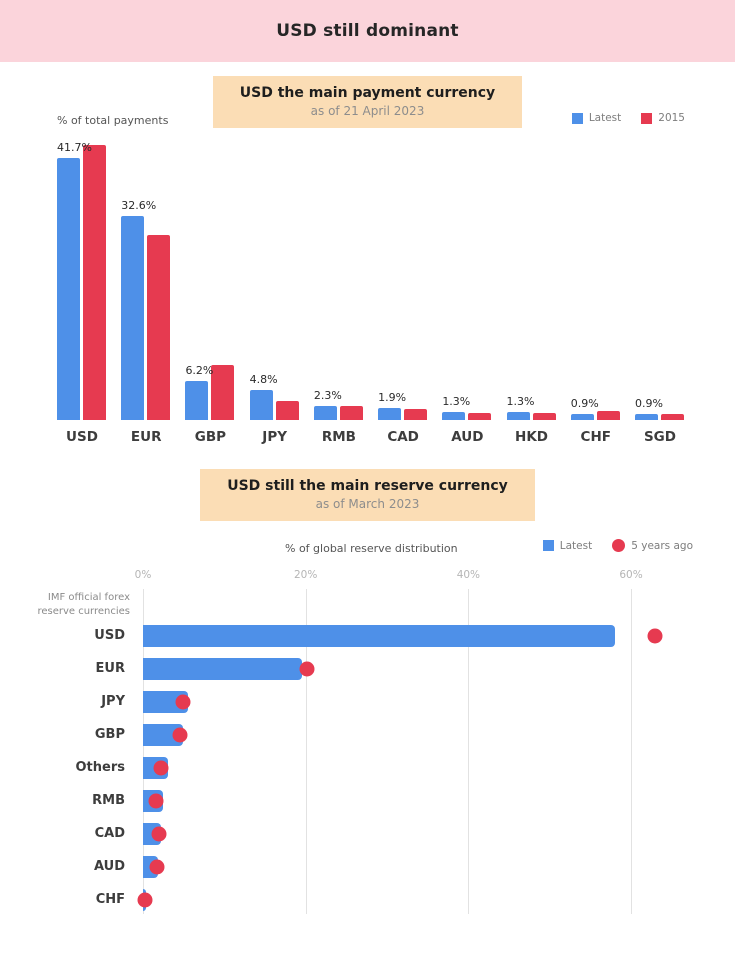 The width and height of the screenshot is (735, 960). What do you see at coordinates (531, 294) in the screenshot?
I see `bar-group-hkd: 1.3% HKD` at bounding box center [531, 294].